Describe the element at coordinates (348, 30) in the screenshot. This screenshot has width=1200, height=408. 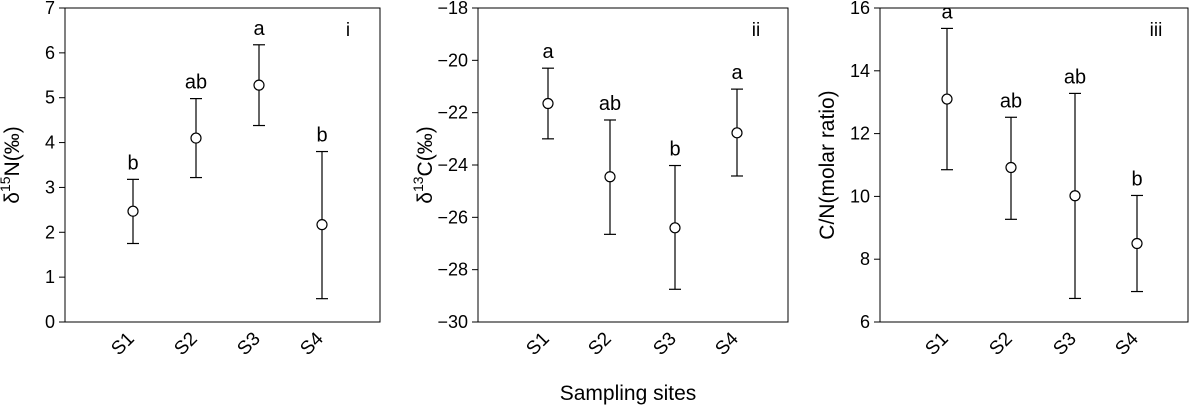
I see `panel-label: i` at that location.